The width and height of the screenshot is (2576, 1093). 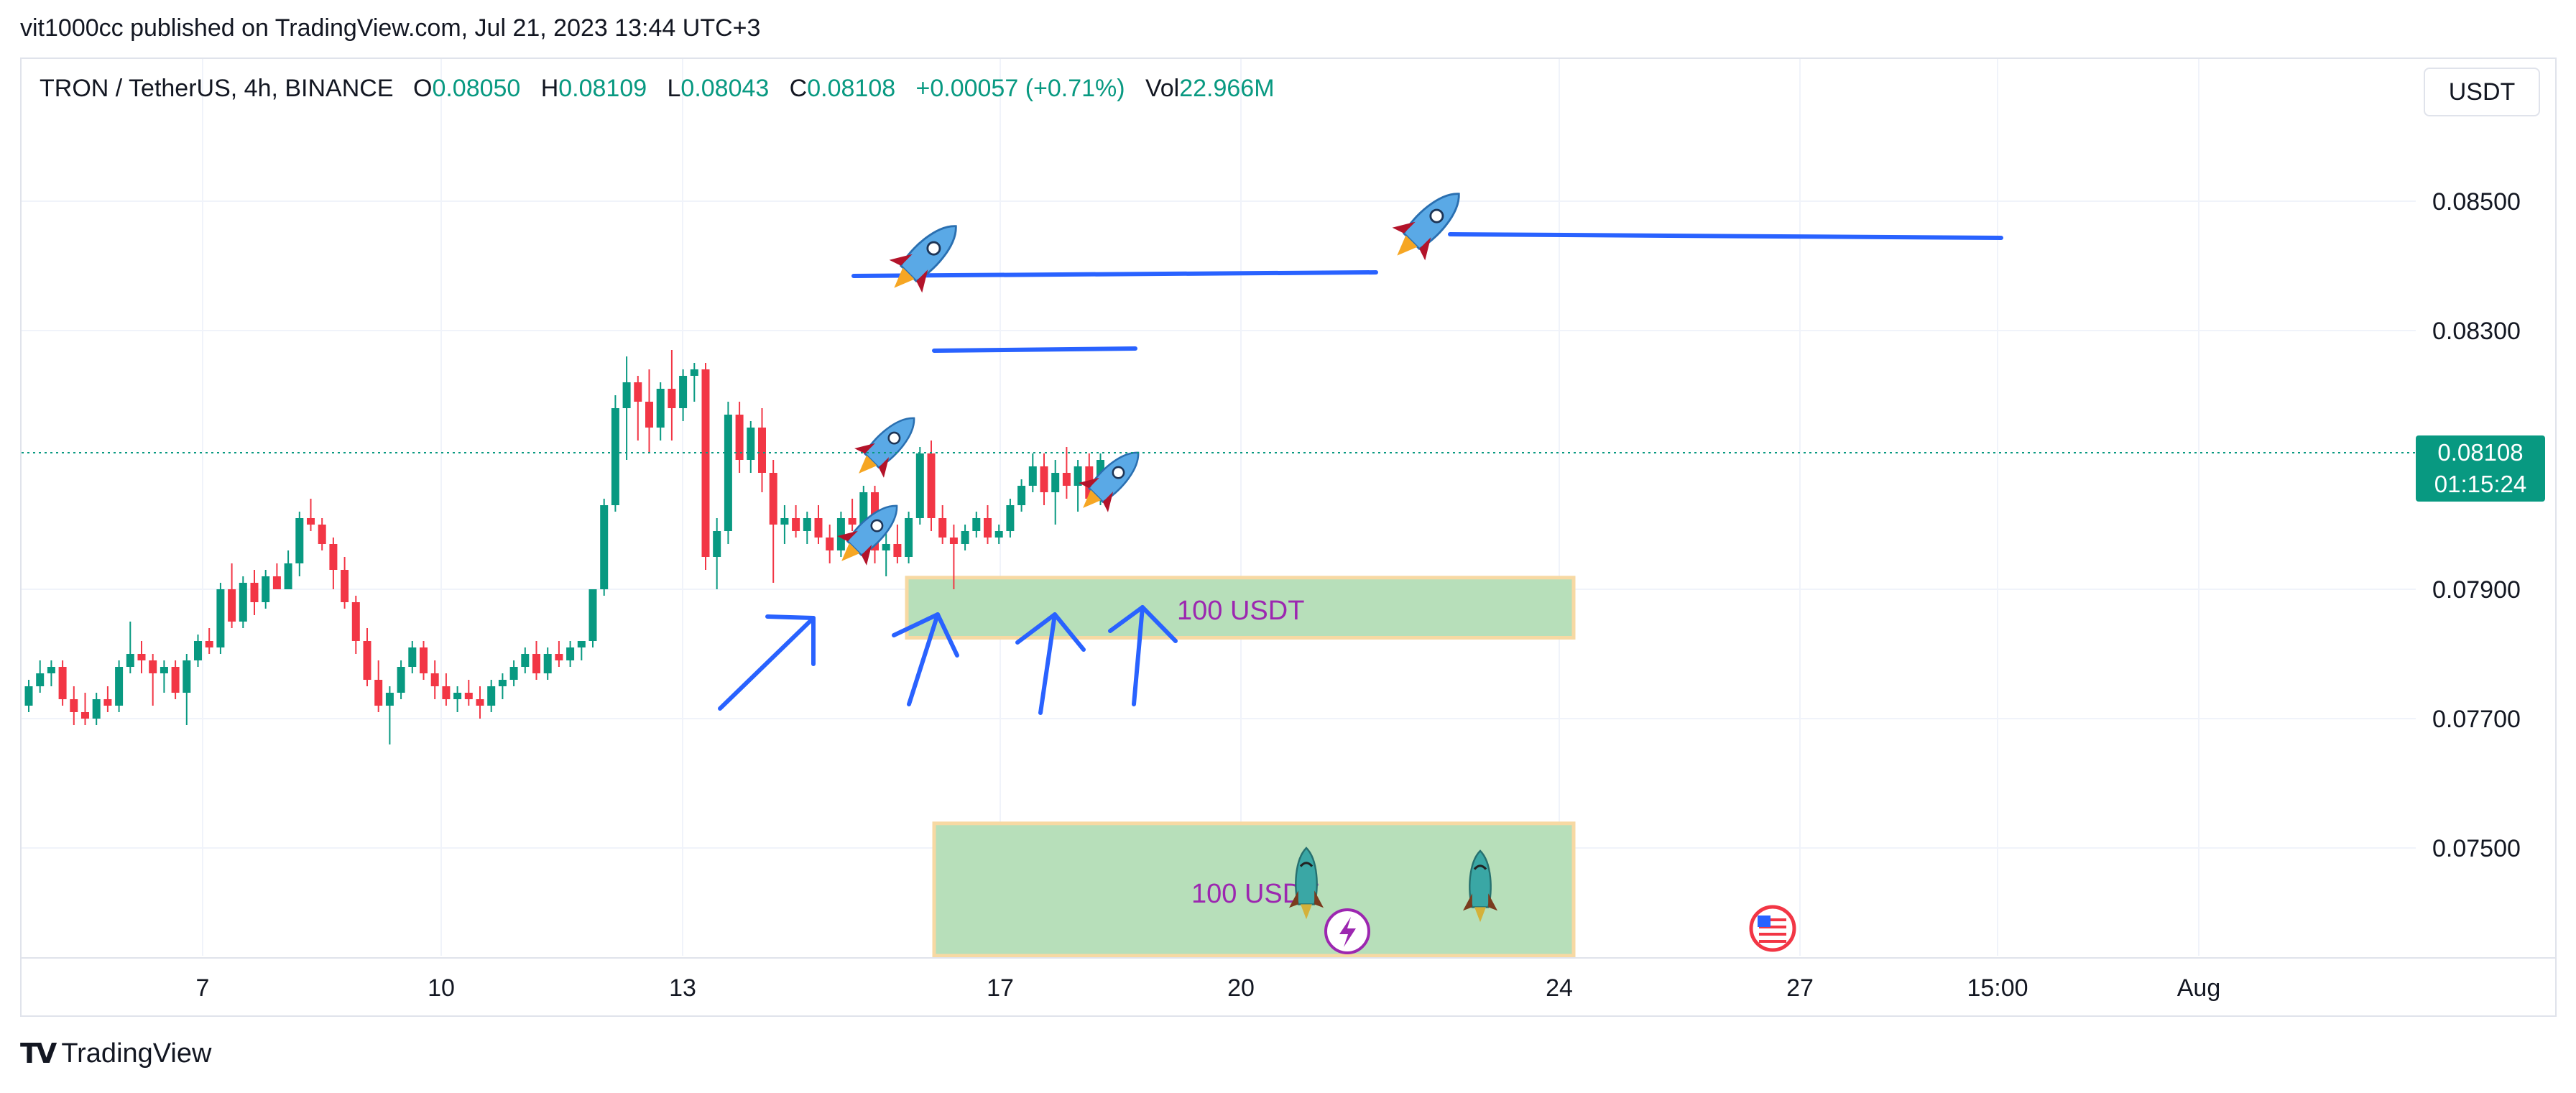 I want to click on support-zone, so click(x=1254, y=890).